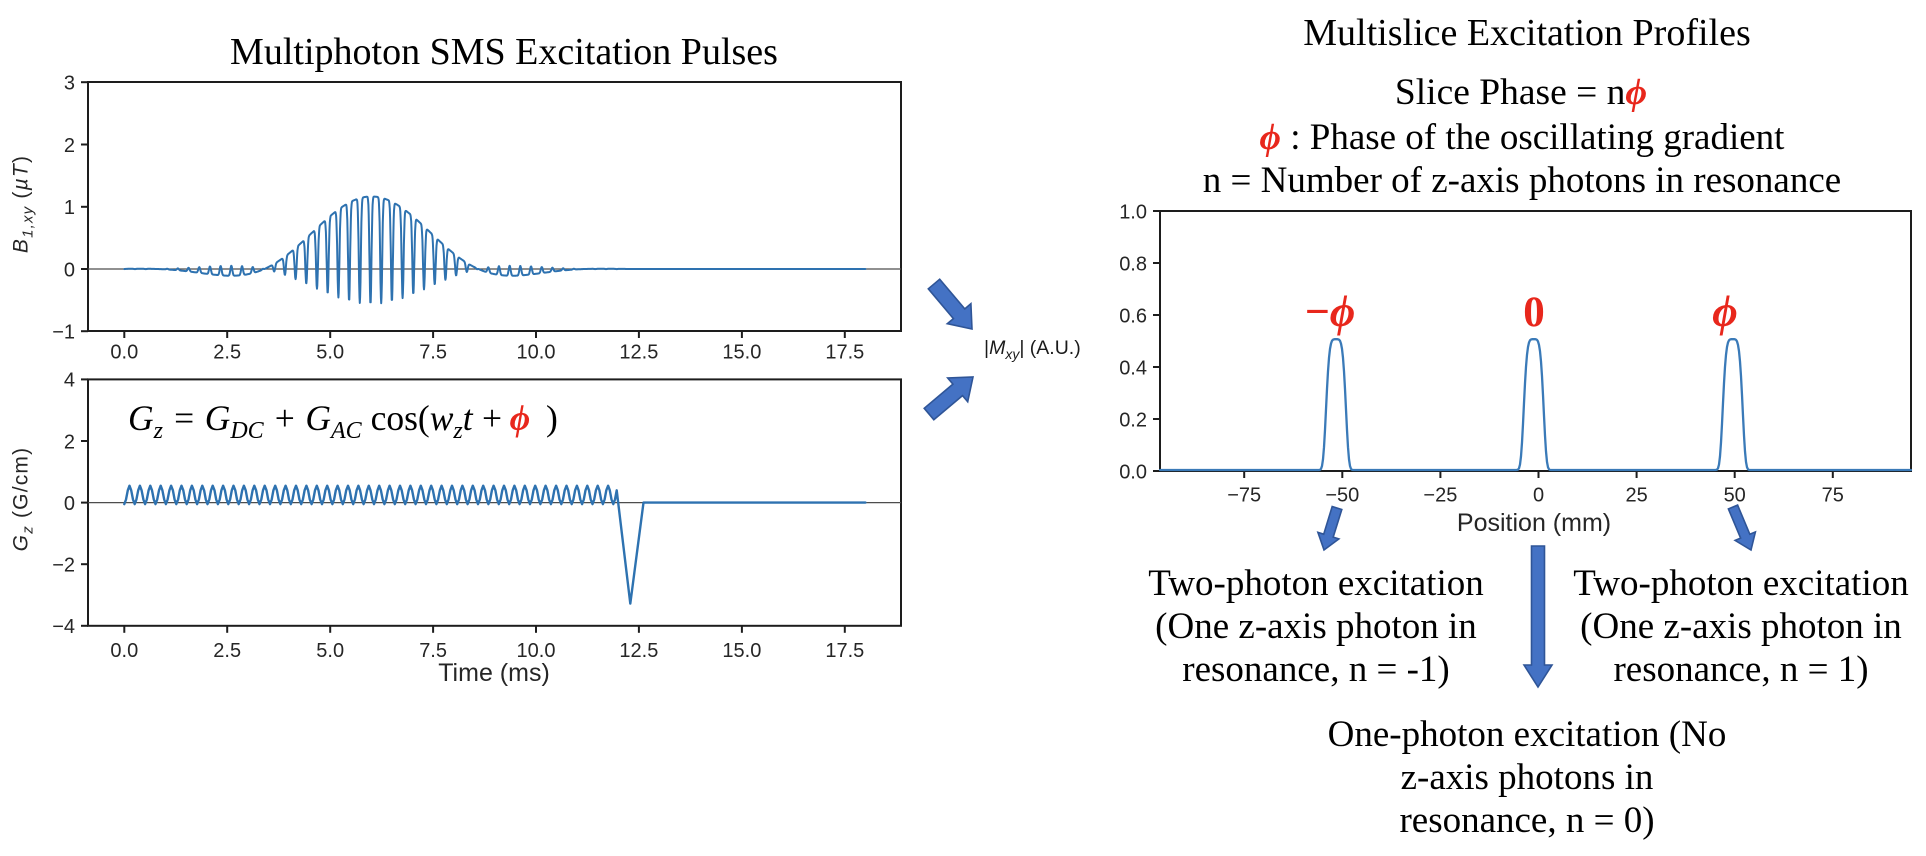 The height and width of the screenshot is (856, 1926). I want to click on svg-text: 3, so click(69, 84).